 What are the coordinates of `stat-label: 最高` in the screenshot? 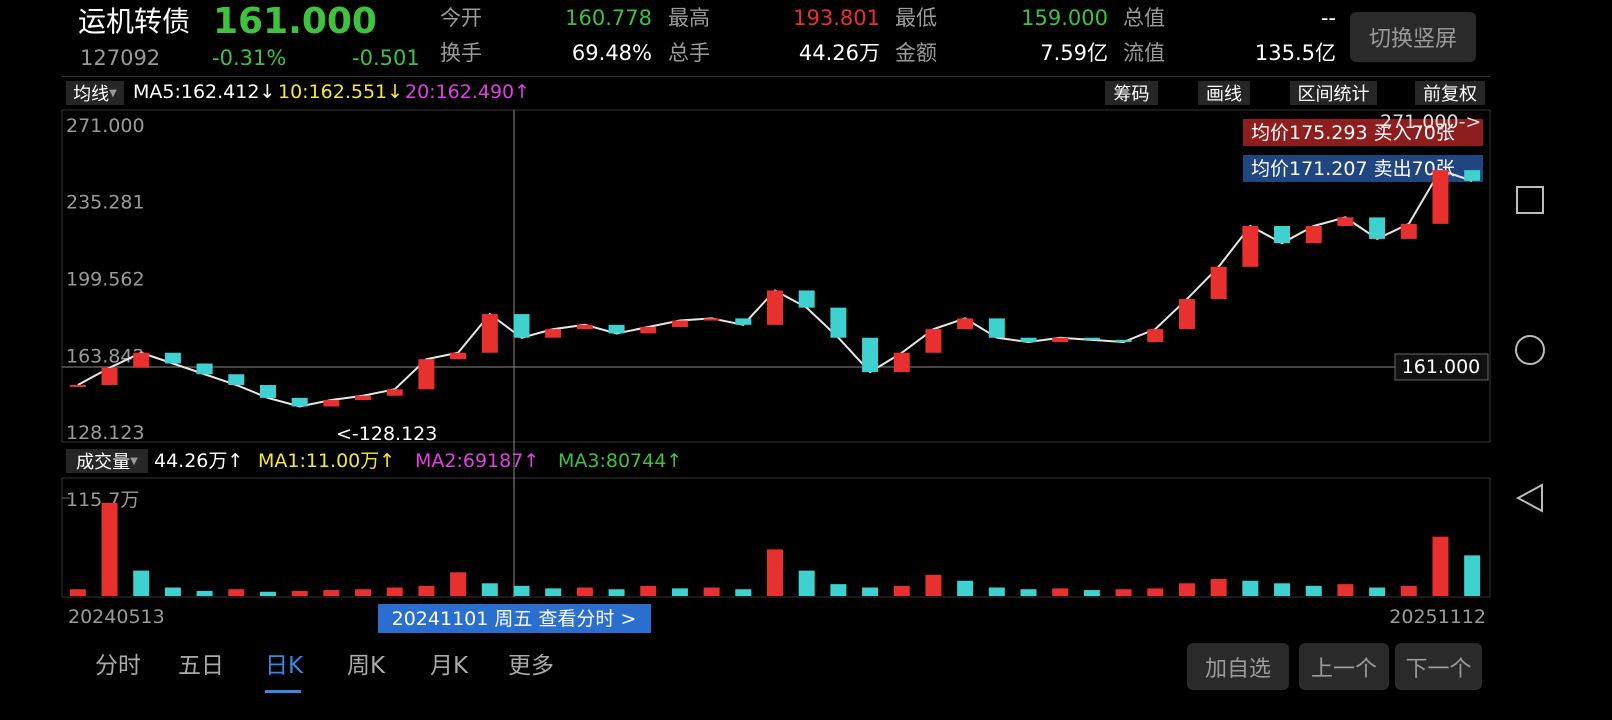 It's located at (689, 18).